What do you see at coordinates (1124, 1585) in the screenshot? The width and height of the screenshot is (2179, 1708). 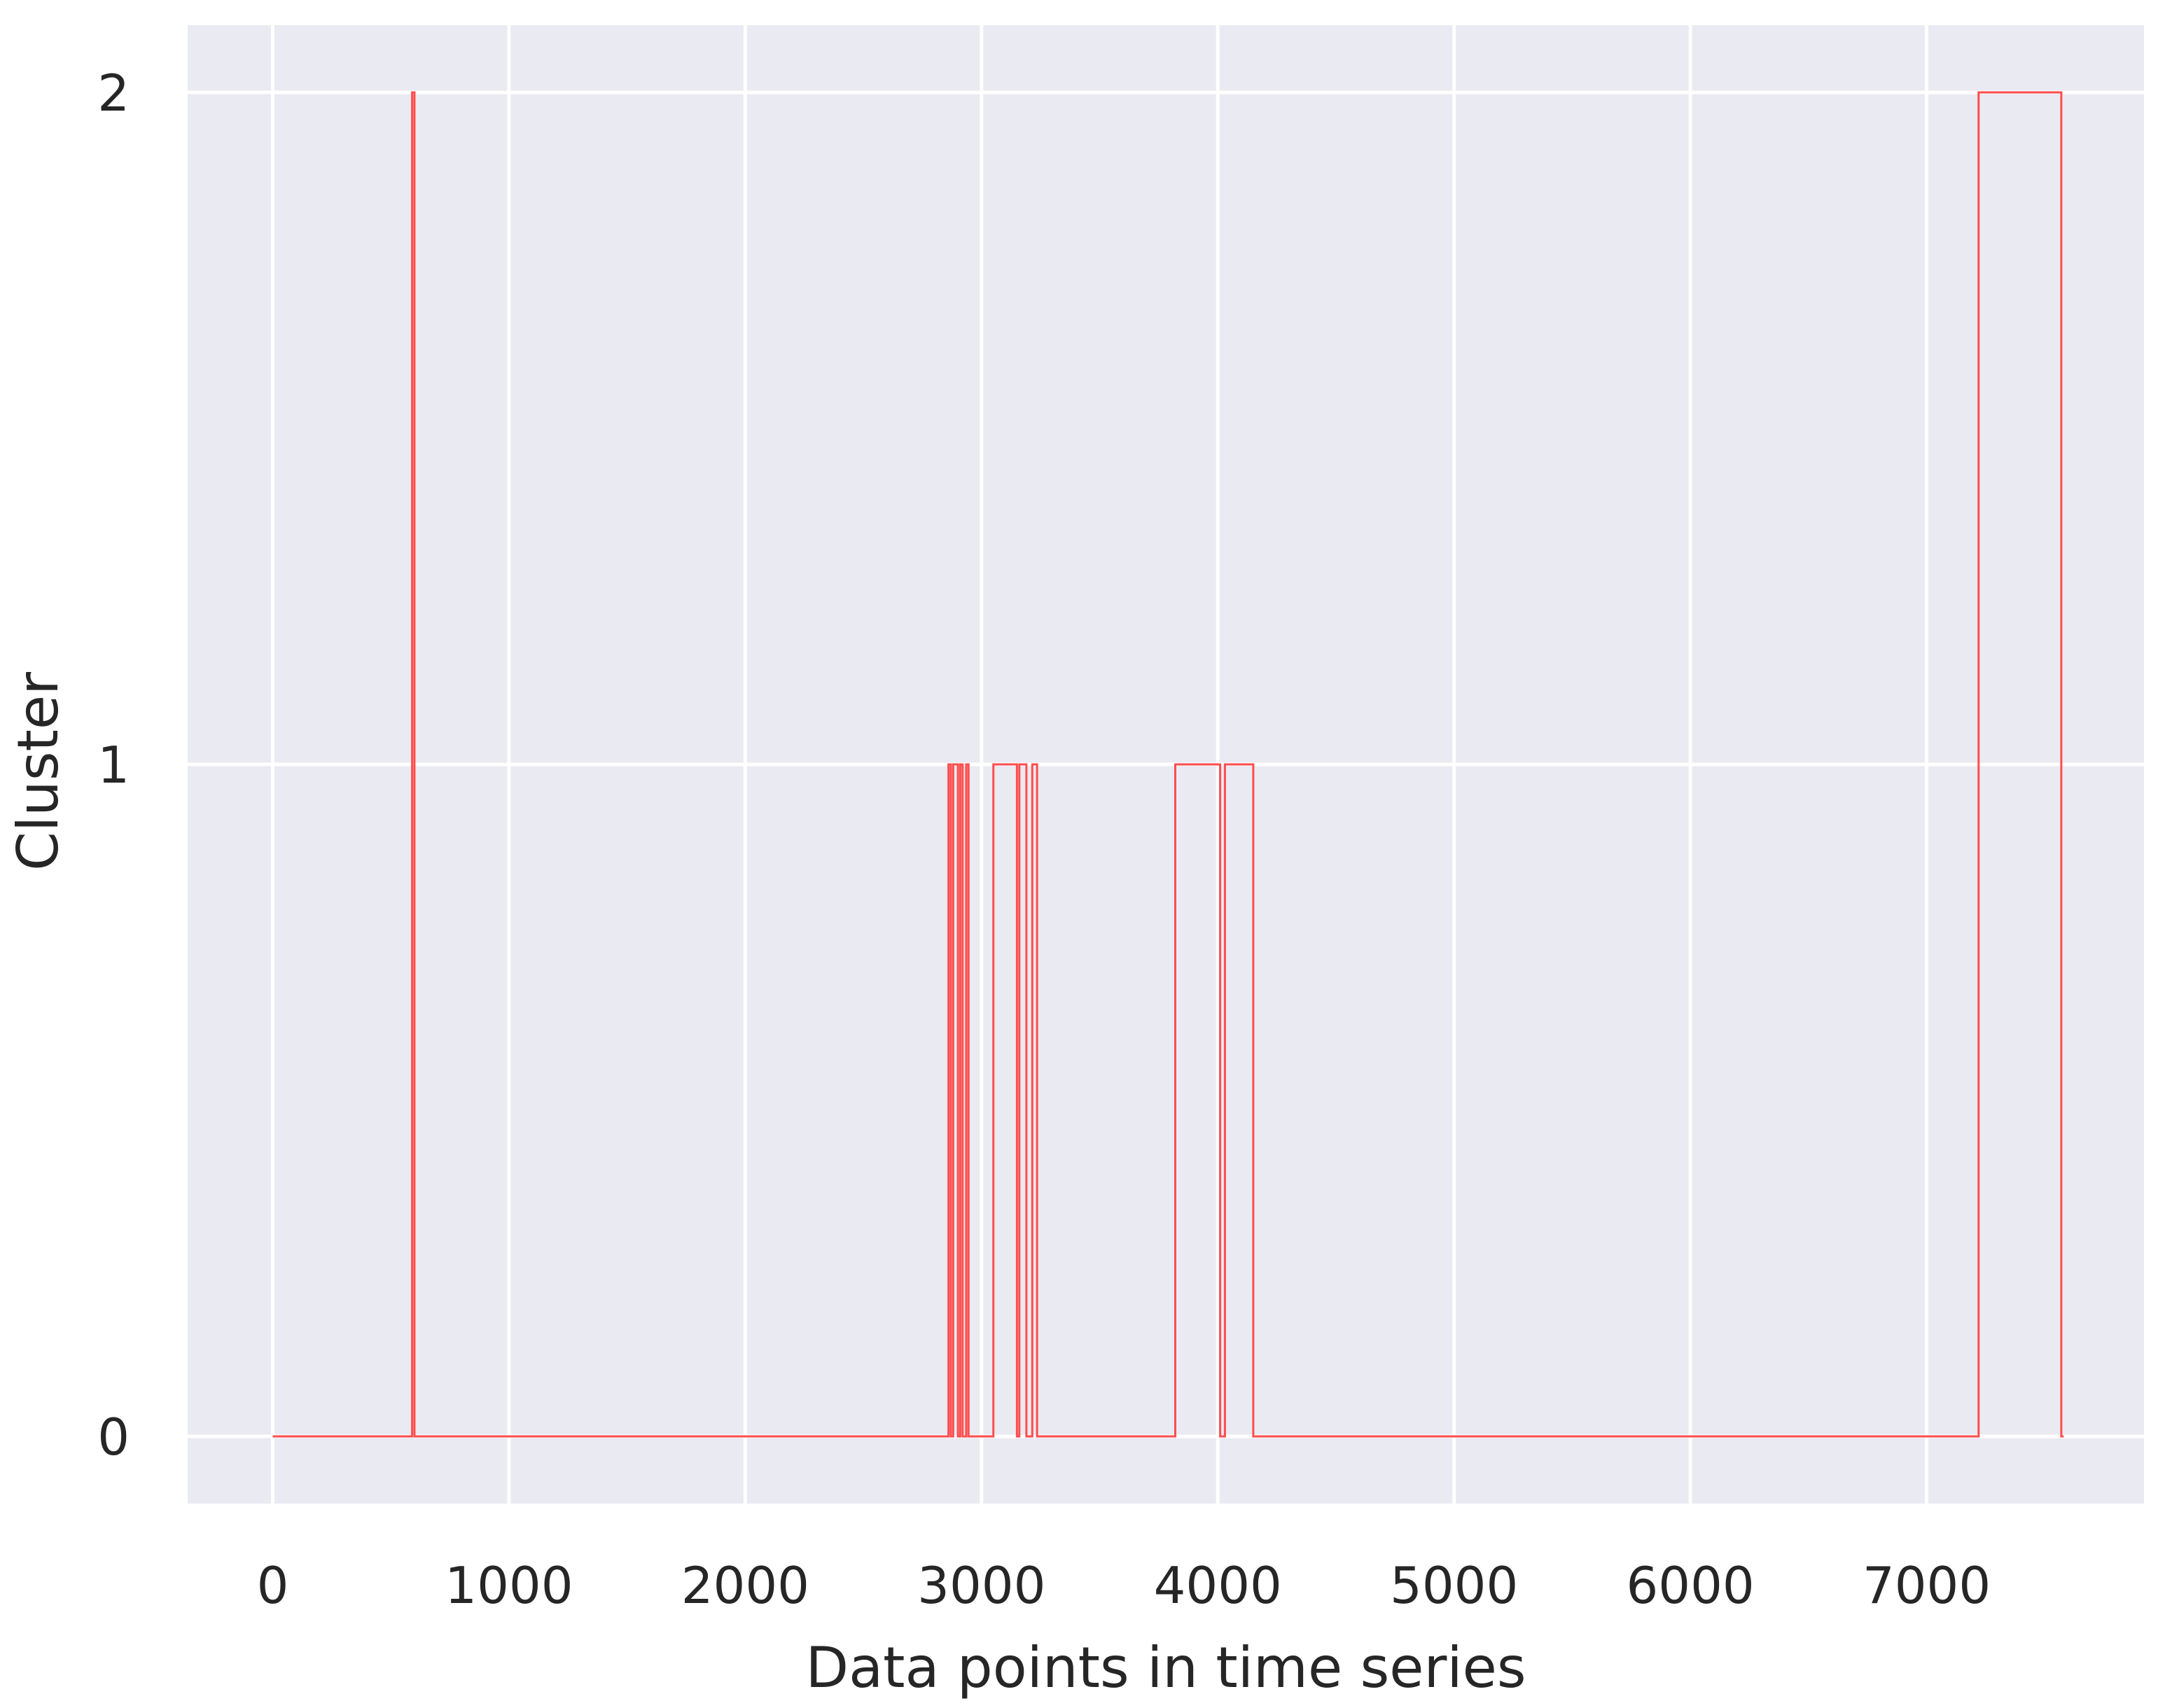 I see `x-tick-labels: 0 1000 2000 3000 4000 5000 6000 7000` at bounding box center [1124, 1585].